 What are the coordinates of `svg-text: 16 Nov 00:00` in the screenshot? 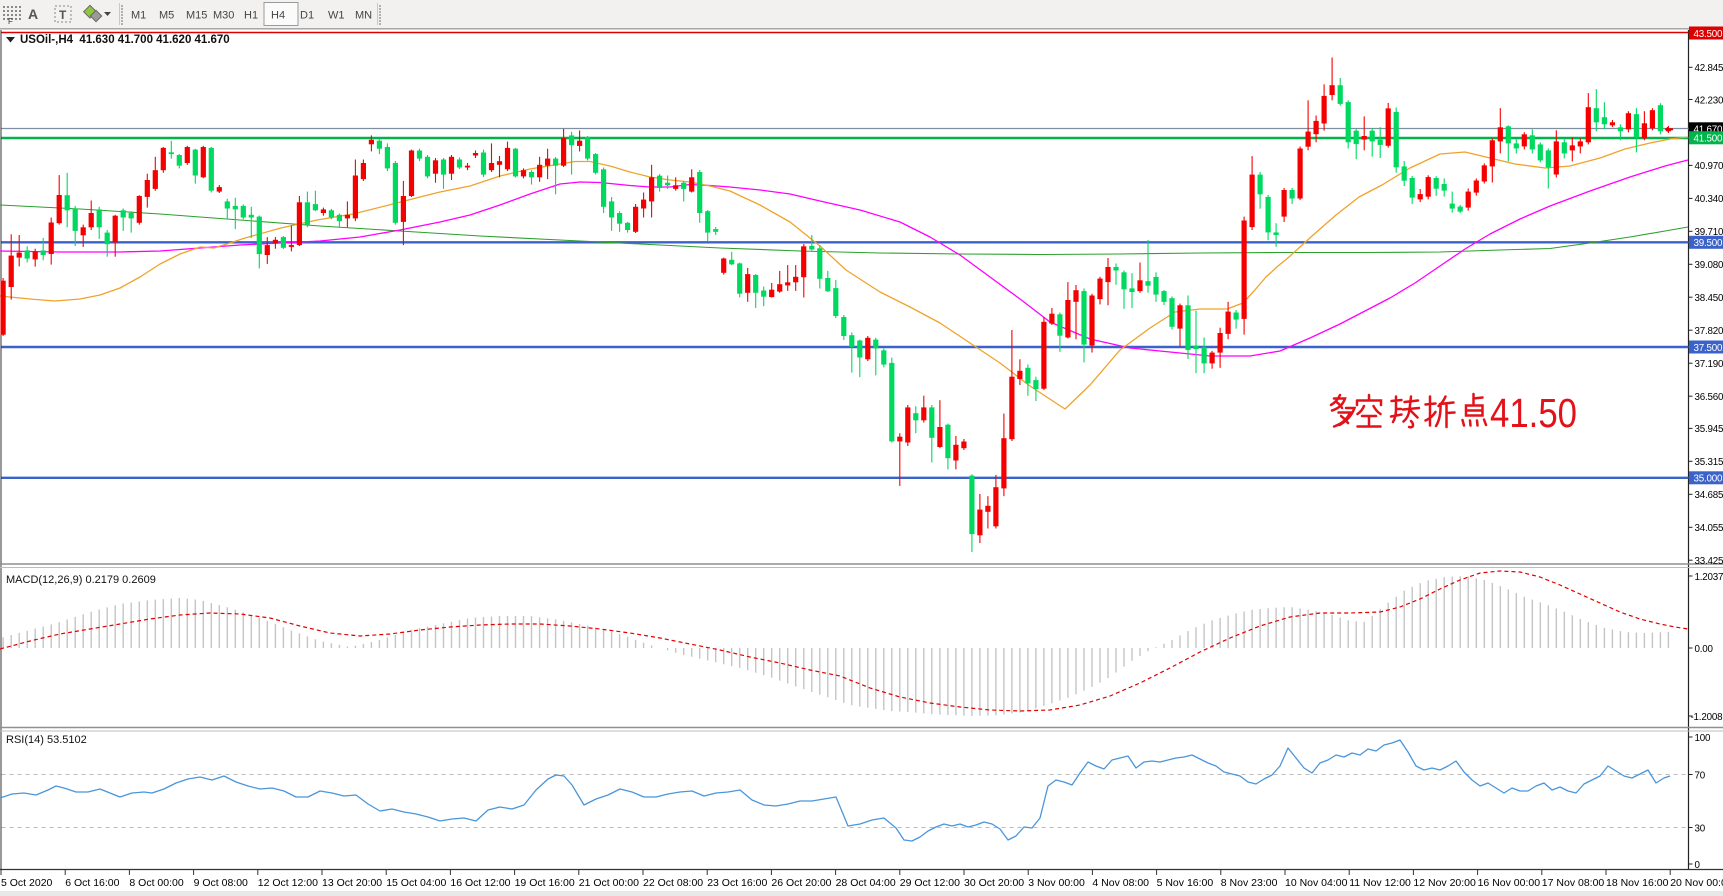 It's located at (1509, 883).